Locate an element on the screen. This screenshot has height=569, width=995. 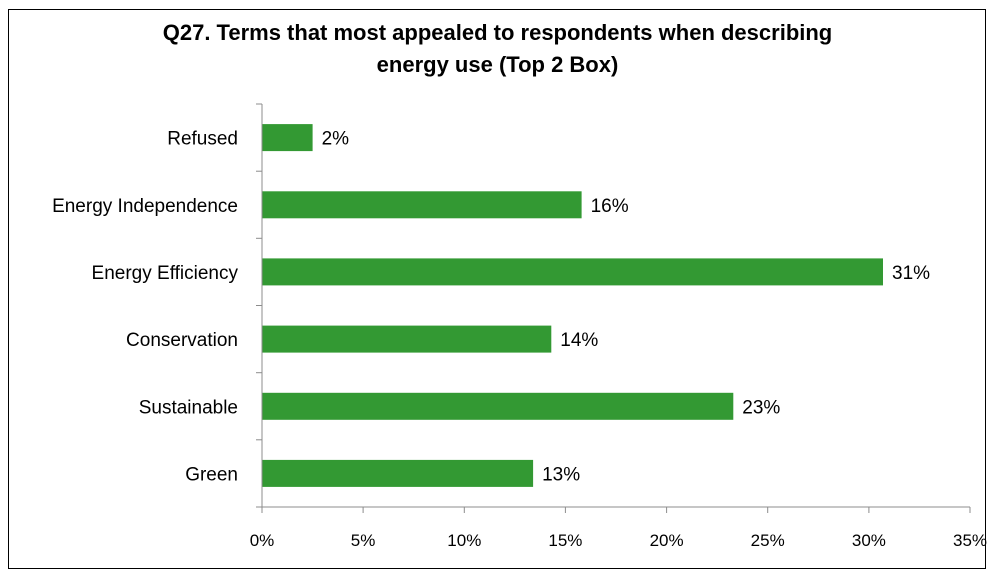
bar-conservation is located at coordinates (407, 339).